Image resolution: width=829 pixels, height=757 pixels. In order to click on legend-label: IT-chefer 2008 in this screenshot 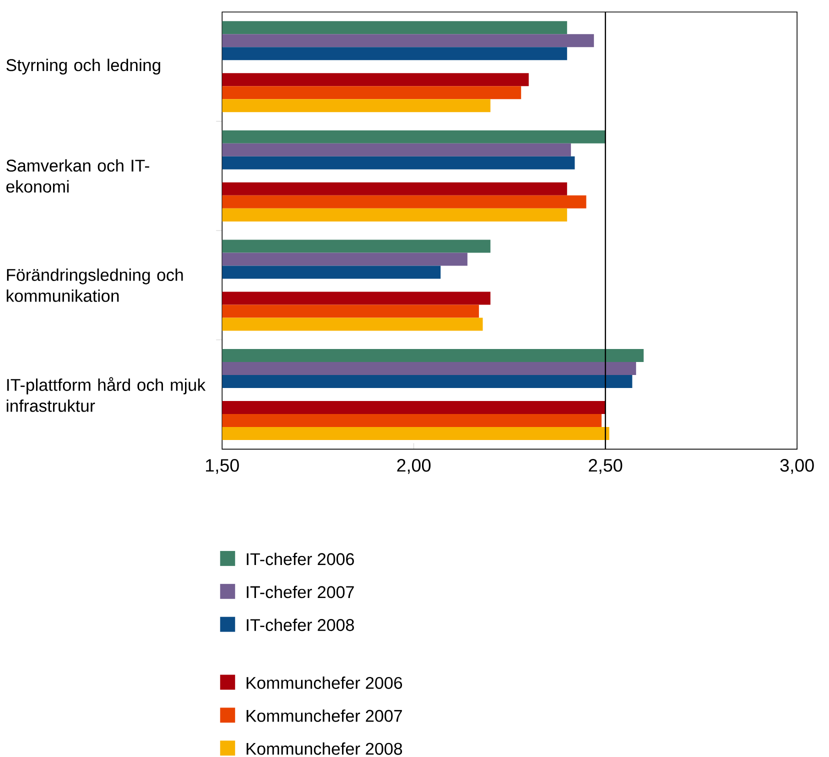, I will do `click(300, 625)`.